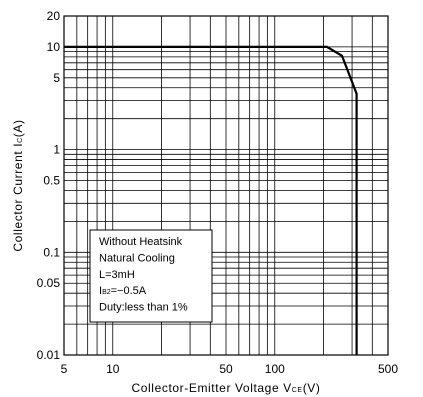 The width and height of the screenshot is (423, 397). I want to click on x-tick-labels: 5 10 50 100 500, so click(230, 369).